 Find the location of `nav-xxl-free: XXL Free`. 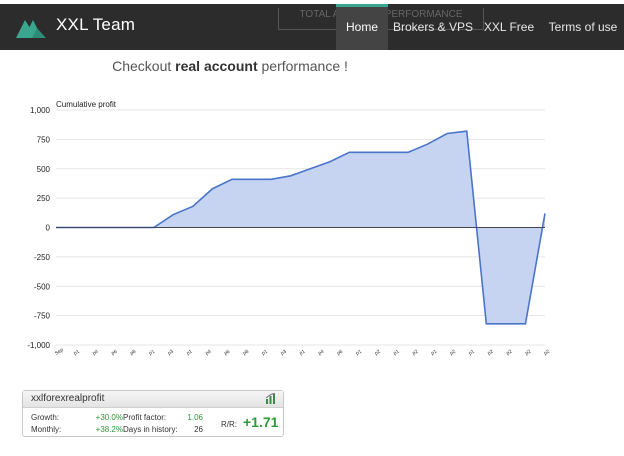

nav-xxl-free: XXL Free is located at coordinates (509, 27).